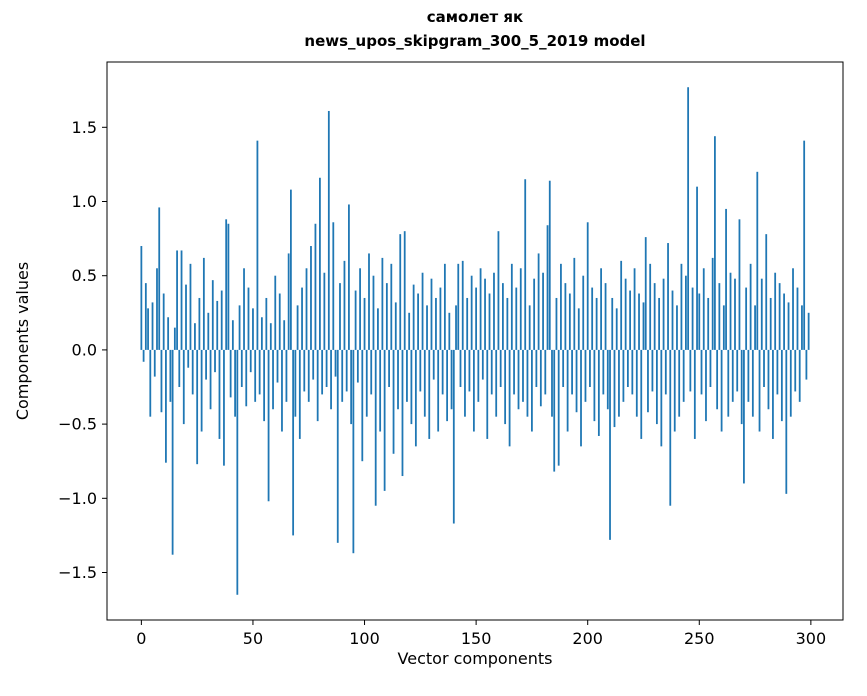 This screenshot has height=696, width=867. Describe the element at coordinates (364, 638) in the screenshot. I see `x-tick-label: 100` at that location.